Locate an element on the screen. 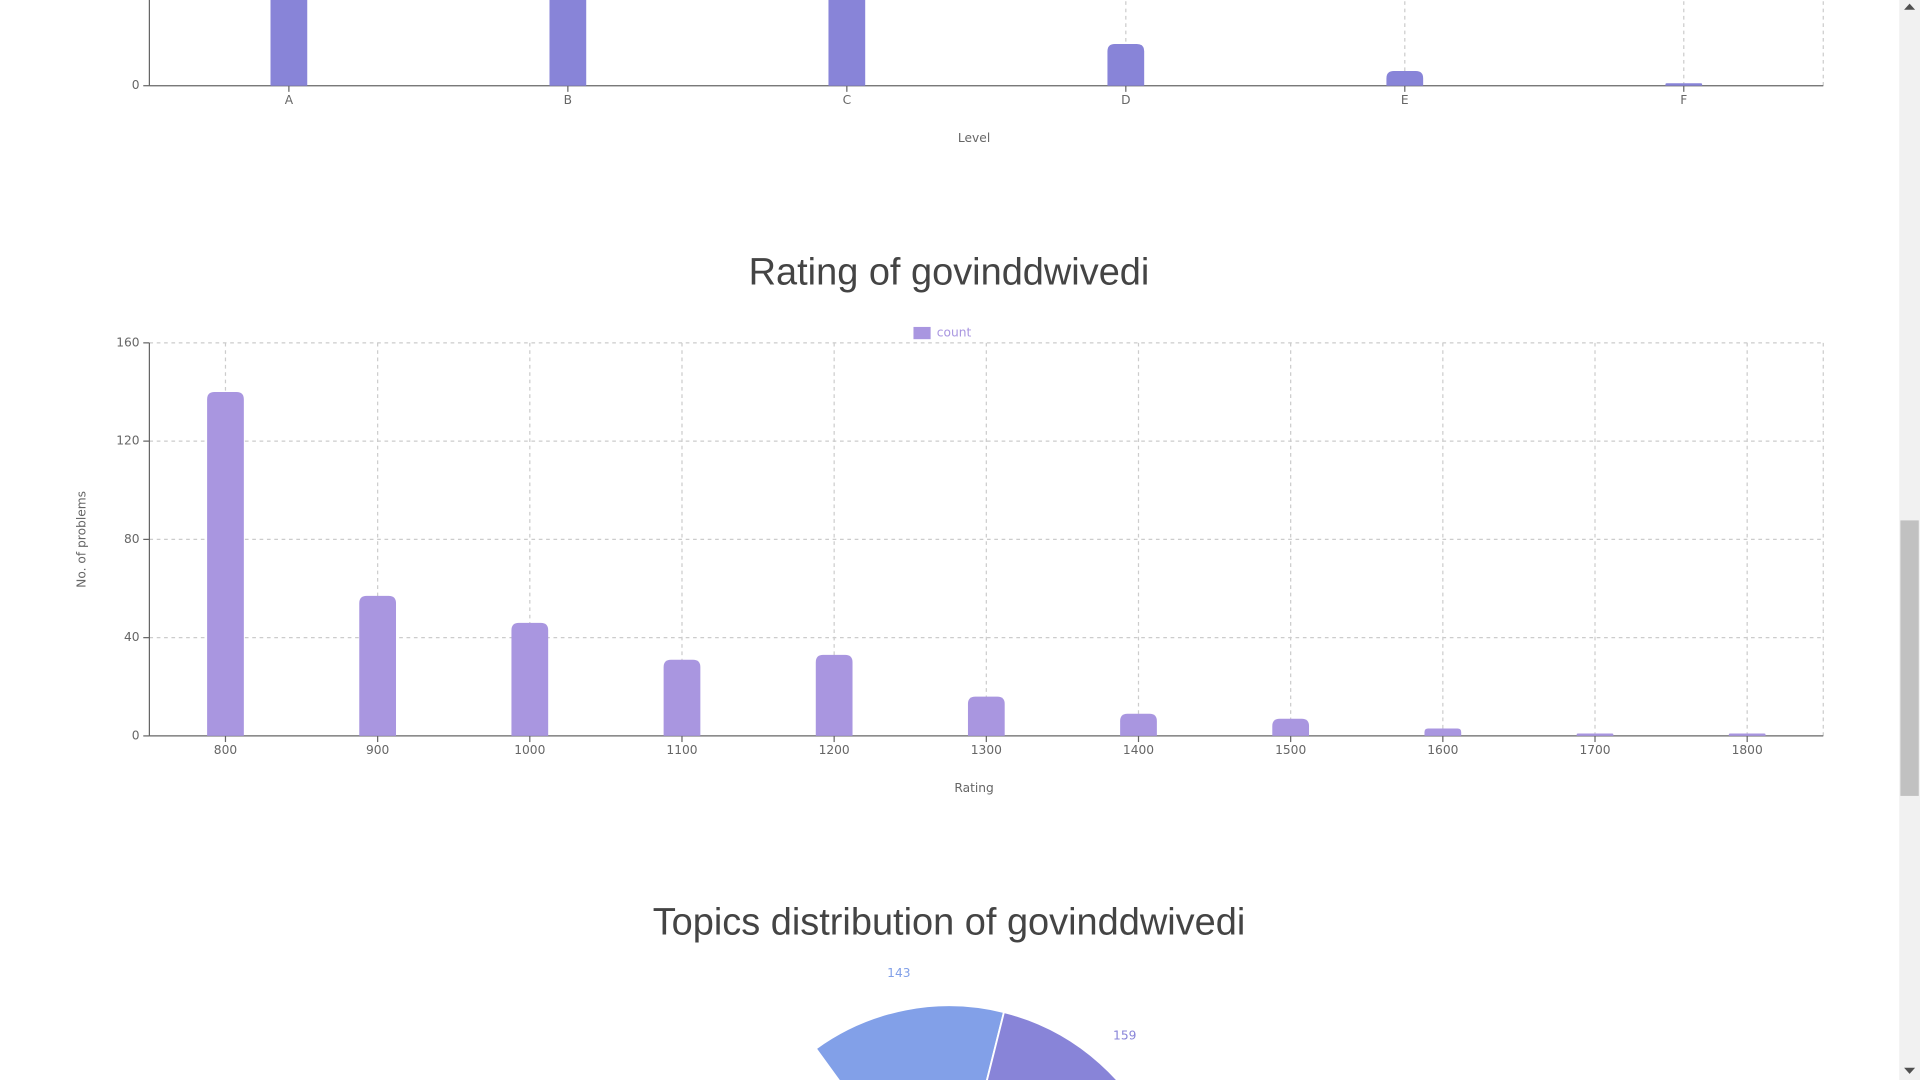  x-tick-label: F is located at coordinates (1683, 100).